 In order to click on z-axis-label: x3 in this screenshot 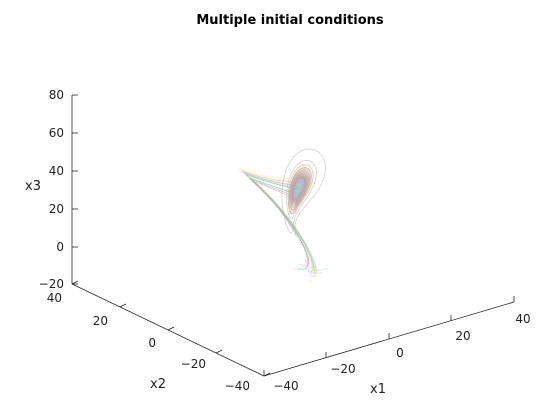, I will do `click(33, 186)`.